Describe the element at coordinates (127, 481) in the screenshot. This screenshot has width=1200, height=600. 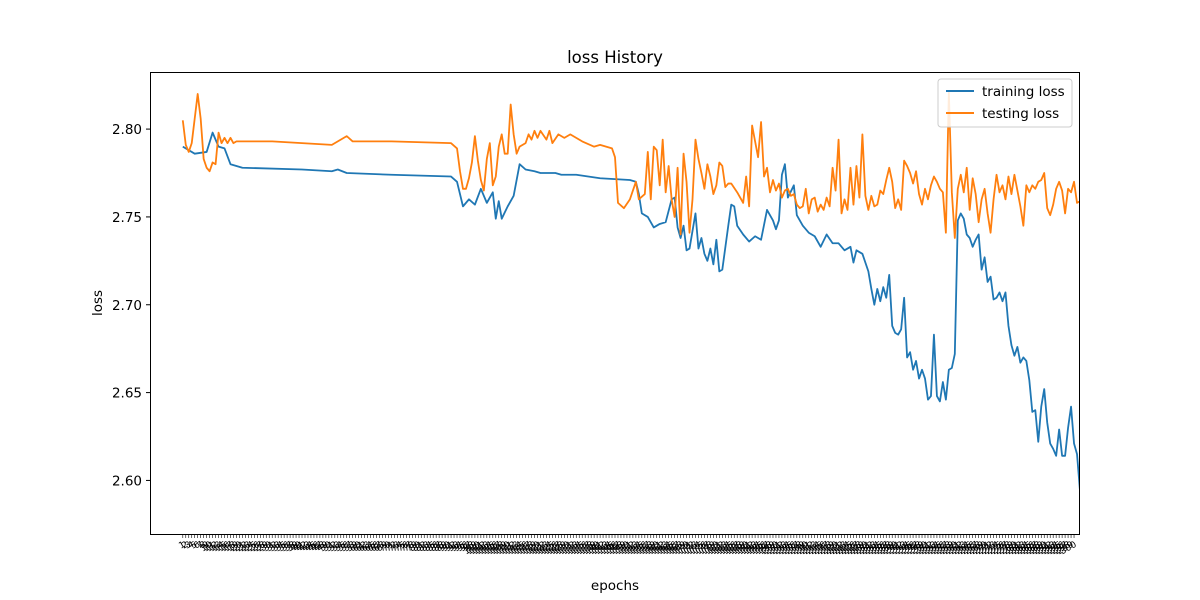
I see `y-tick-label: 2.60` at that location.